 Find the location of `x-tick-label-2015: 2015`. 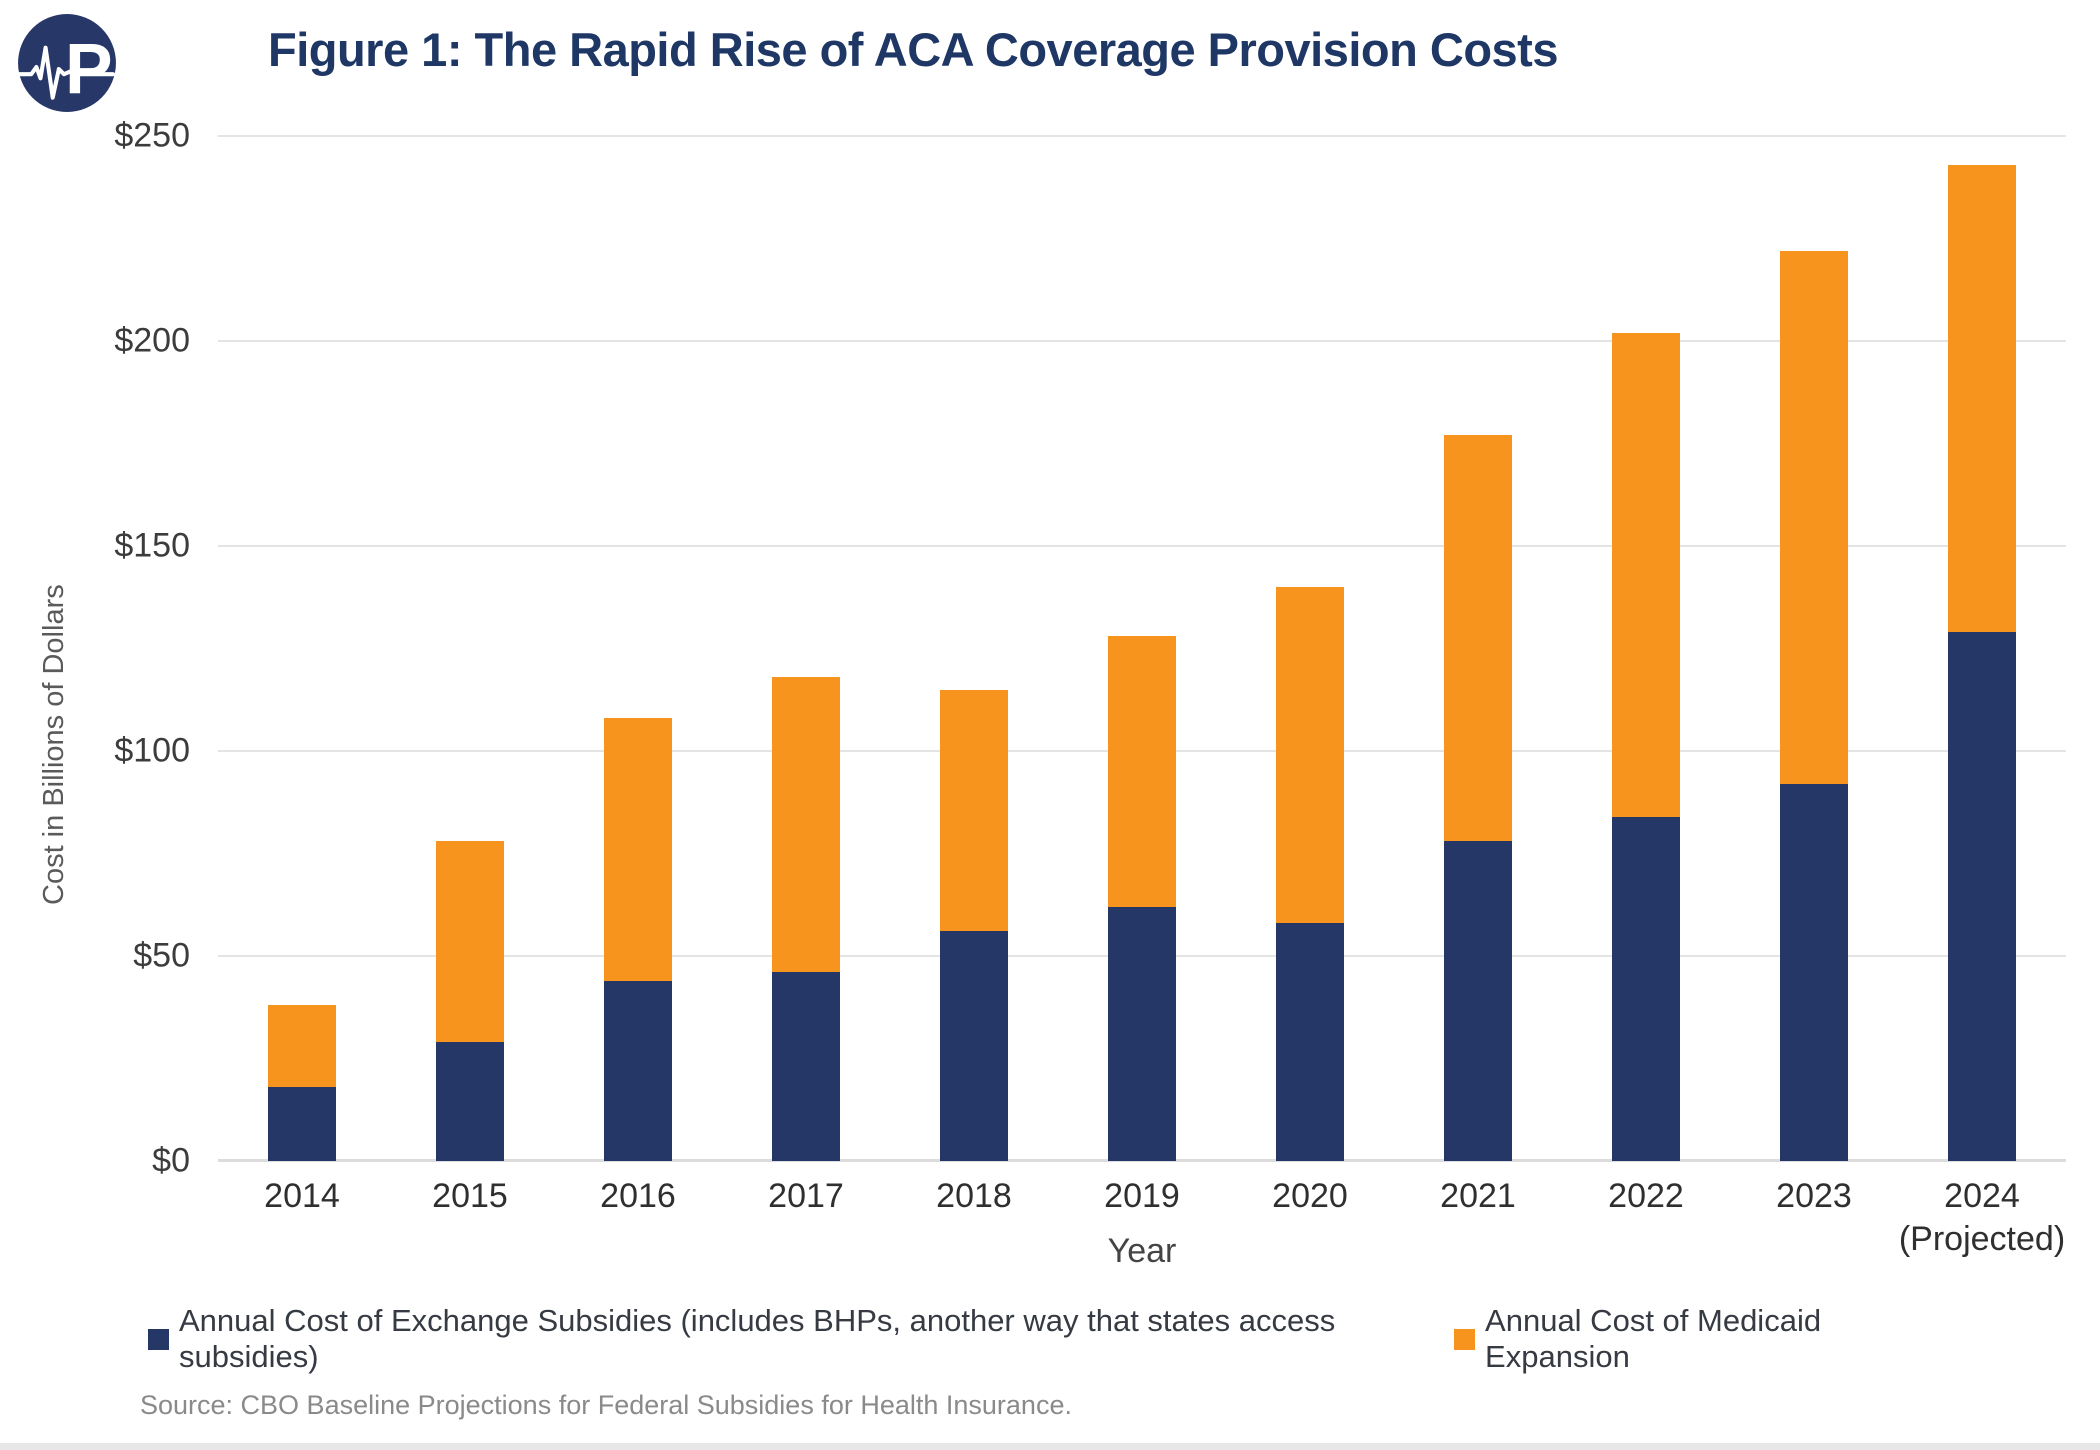

x-tick-label-2015: 2015 is located at coordinates (470, 1196).